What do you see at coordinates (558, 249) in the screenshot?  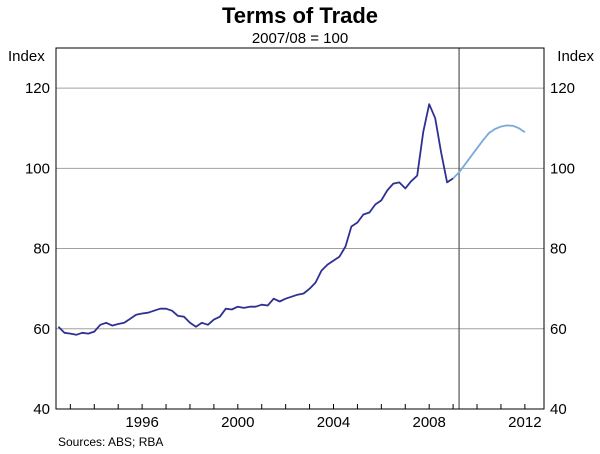 I see `y-tick-label-right: 80` at bounding box center [558, 249].